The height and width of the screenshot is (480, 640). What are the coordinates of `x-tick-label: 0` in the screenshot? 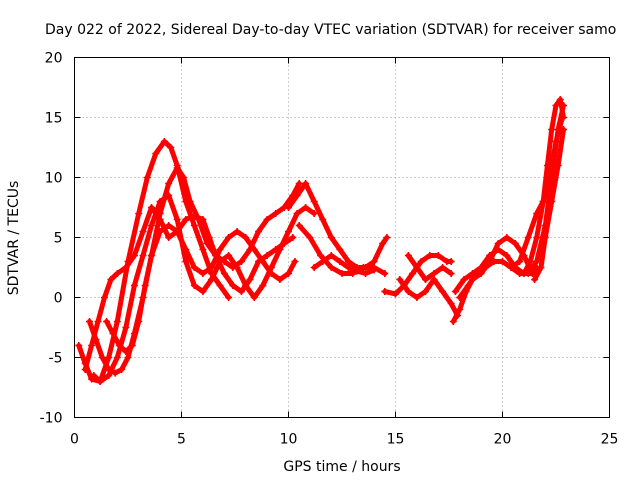 It's located at (74, 440).